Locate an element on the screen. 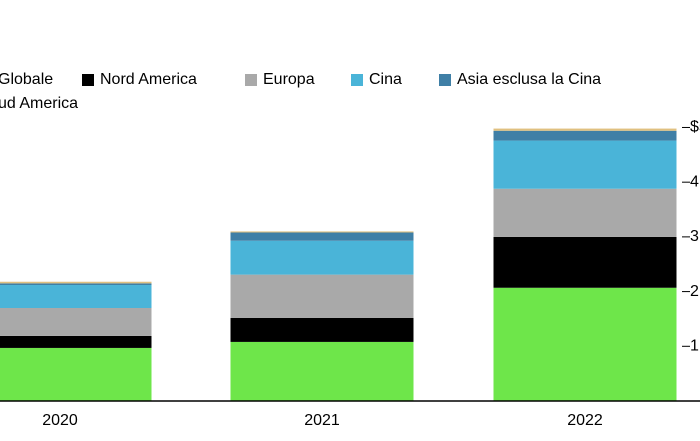  y-tick-label: 4 is located at coordinates (694, 181).